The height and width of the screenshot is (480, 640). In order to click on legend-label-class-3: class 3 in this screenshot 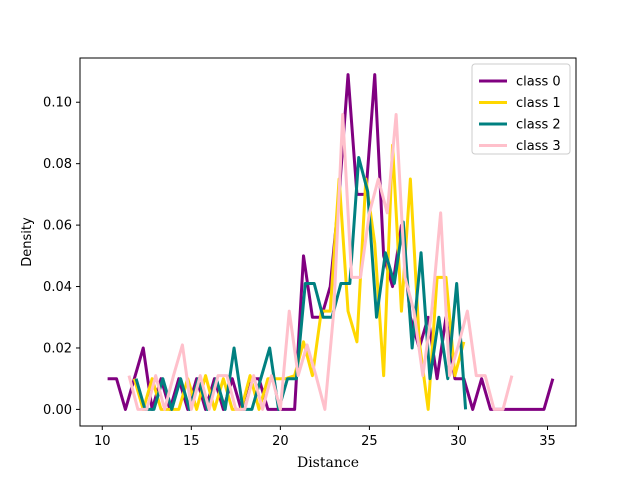, I will do `click(538, 146)`.